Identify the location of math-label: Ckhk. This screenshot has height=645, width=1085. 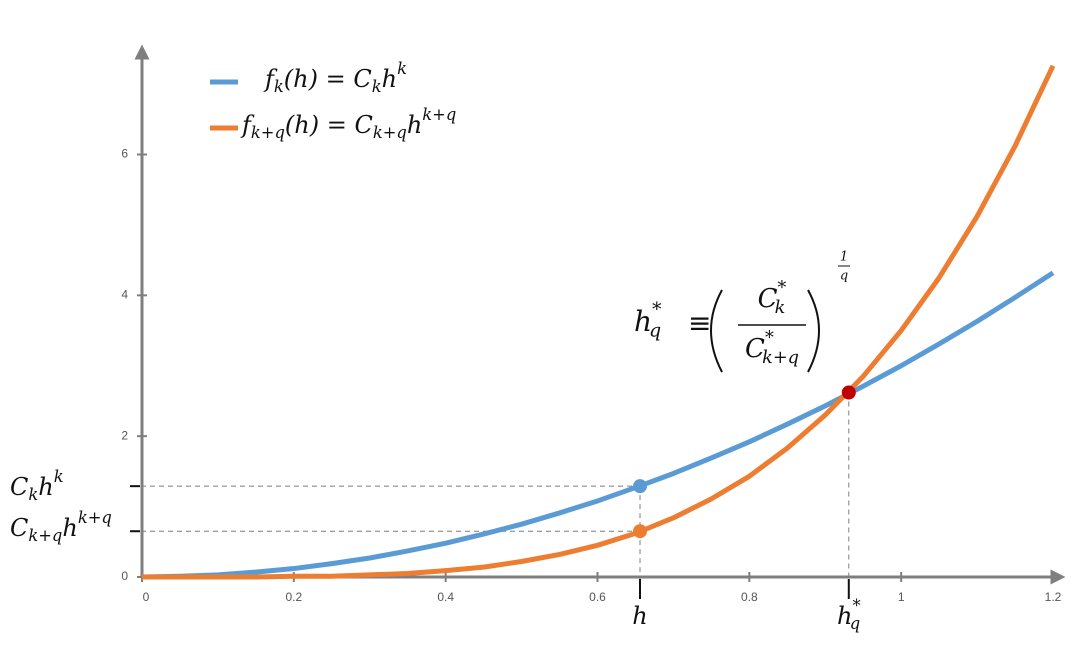
(37, 485).